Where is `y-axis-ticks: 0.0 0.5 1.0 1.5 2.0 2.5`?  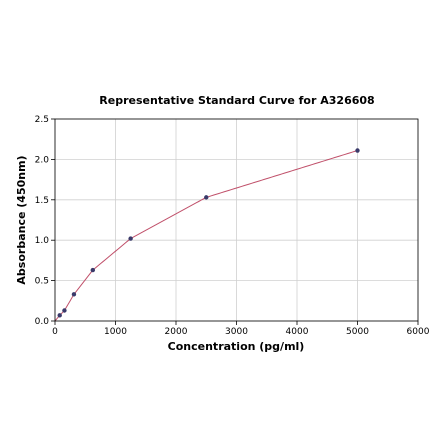 y-axis-ticks: 0.0 0.5 1.0 1.5 2.0 2.5 is located at coordinates (45, 221).